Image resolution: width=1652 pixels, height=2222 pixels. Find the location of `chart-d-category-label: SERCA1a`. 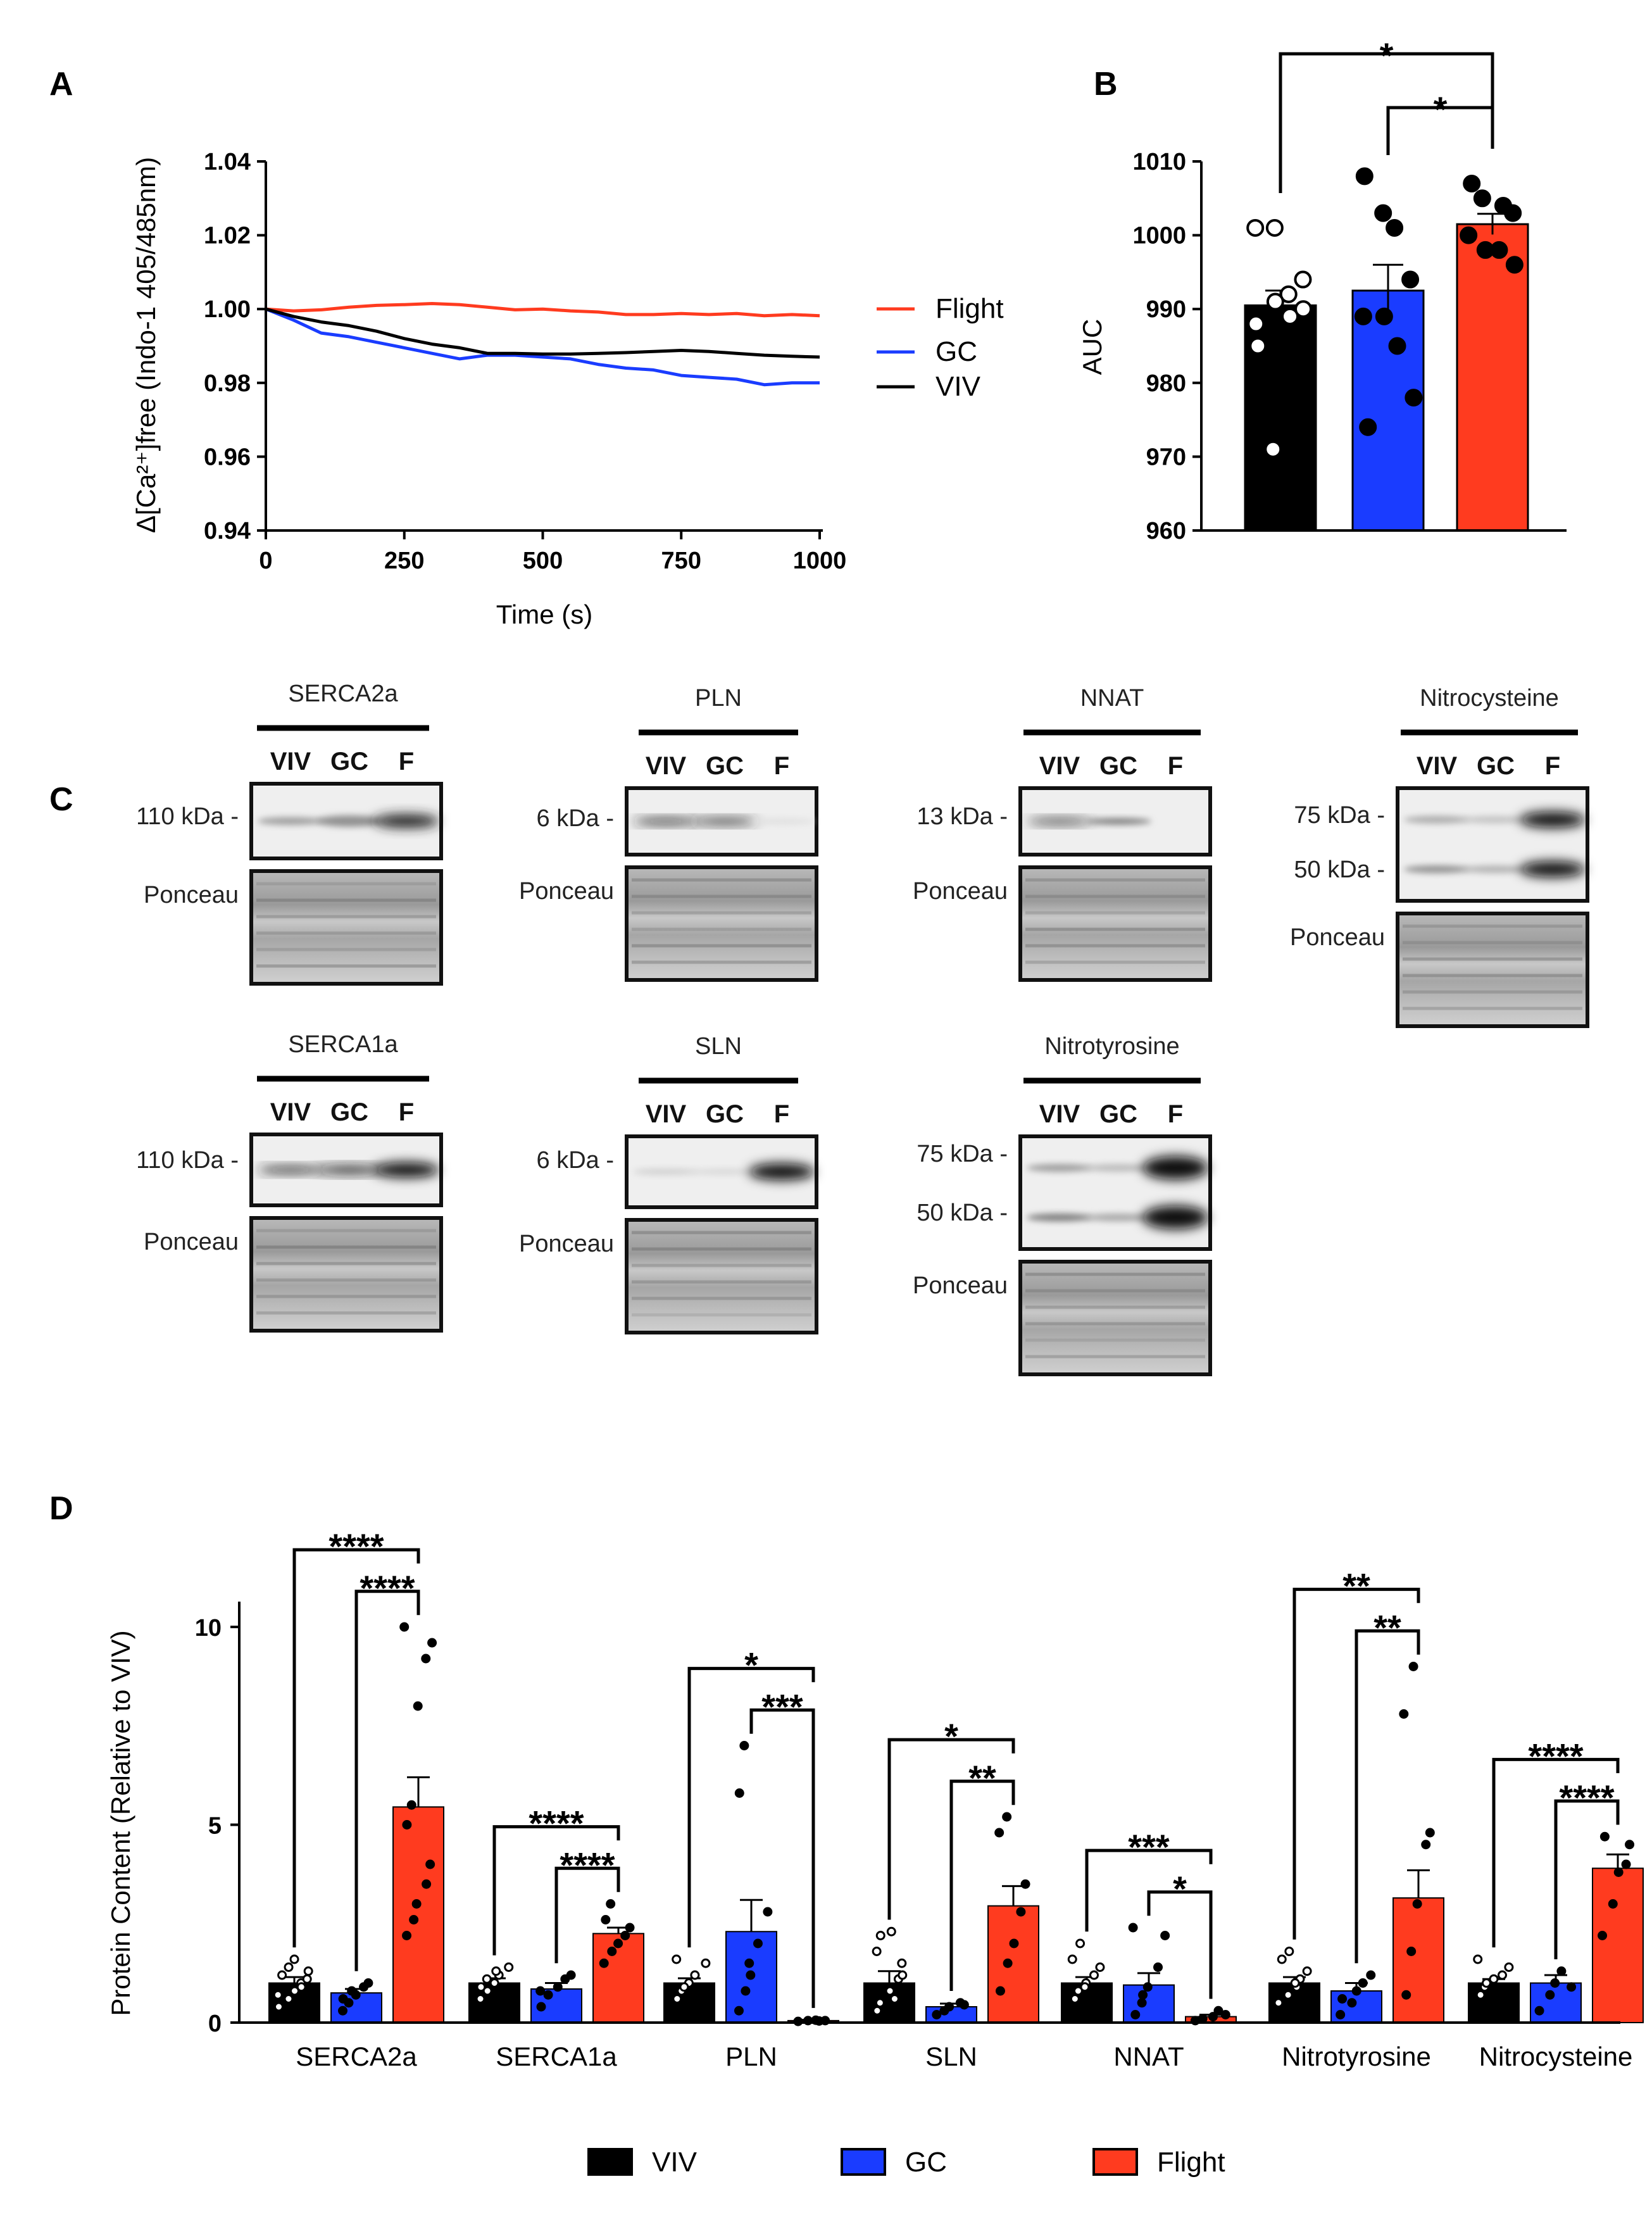

chart-d-category-label: SERCA1a is located at coordinates (556, 2056).